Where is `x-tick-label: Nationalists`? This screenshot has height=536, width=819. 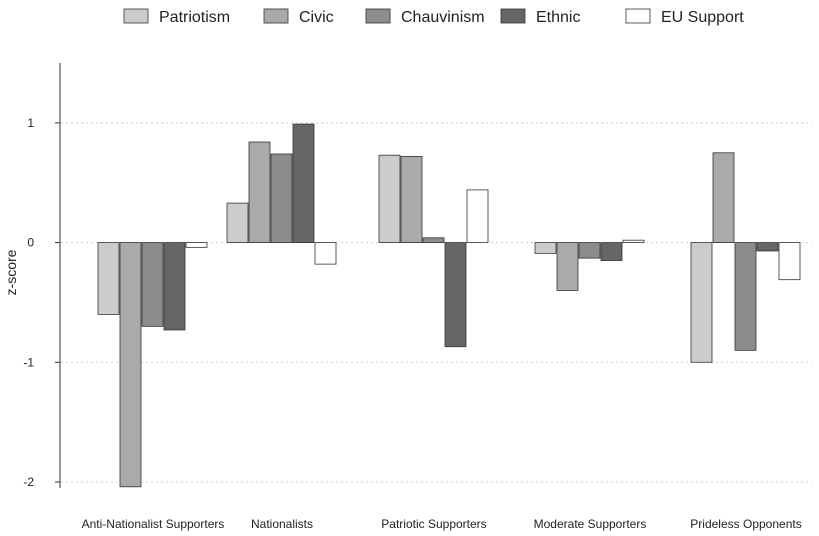 x-tick-label: Nationalists is located at coordinates (282, 524).